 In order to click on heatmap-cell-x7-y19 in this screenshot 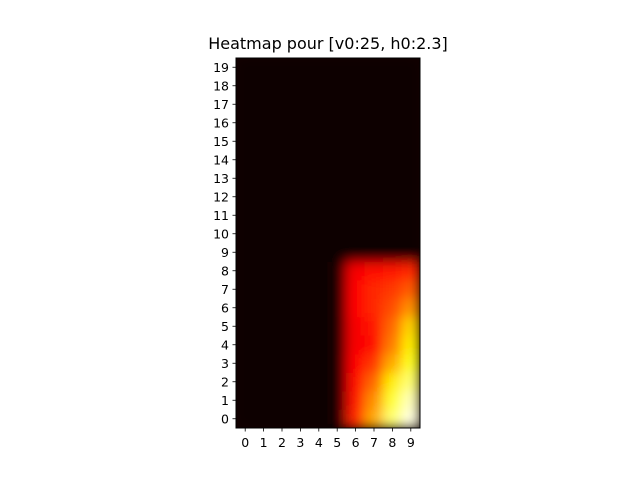, I will do `click(374, 67)`.